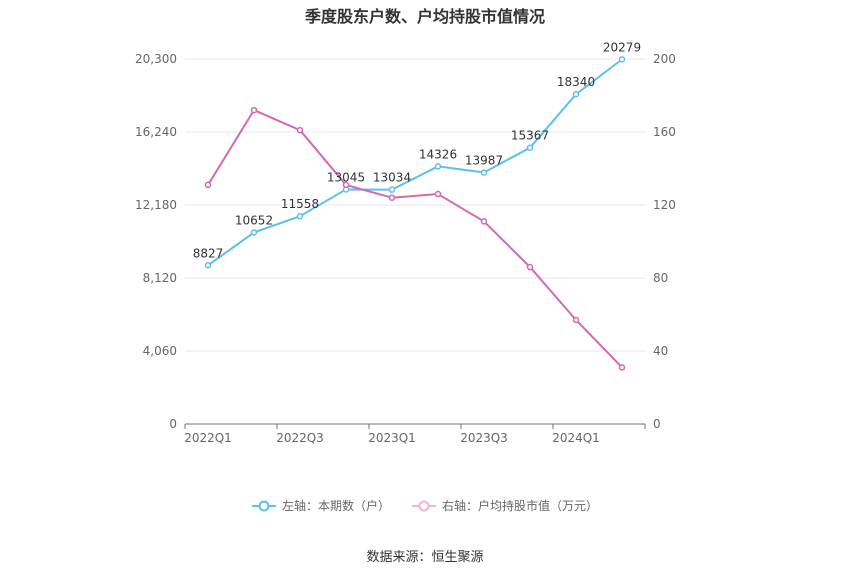  Describe the element at coordinates (392, 438) in the screenshot. I see `x-tick-label: 2023Q1` at that location.